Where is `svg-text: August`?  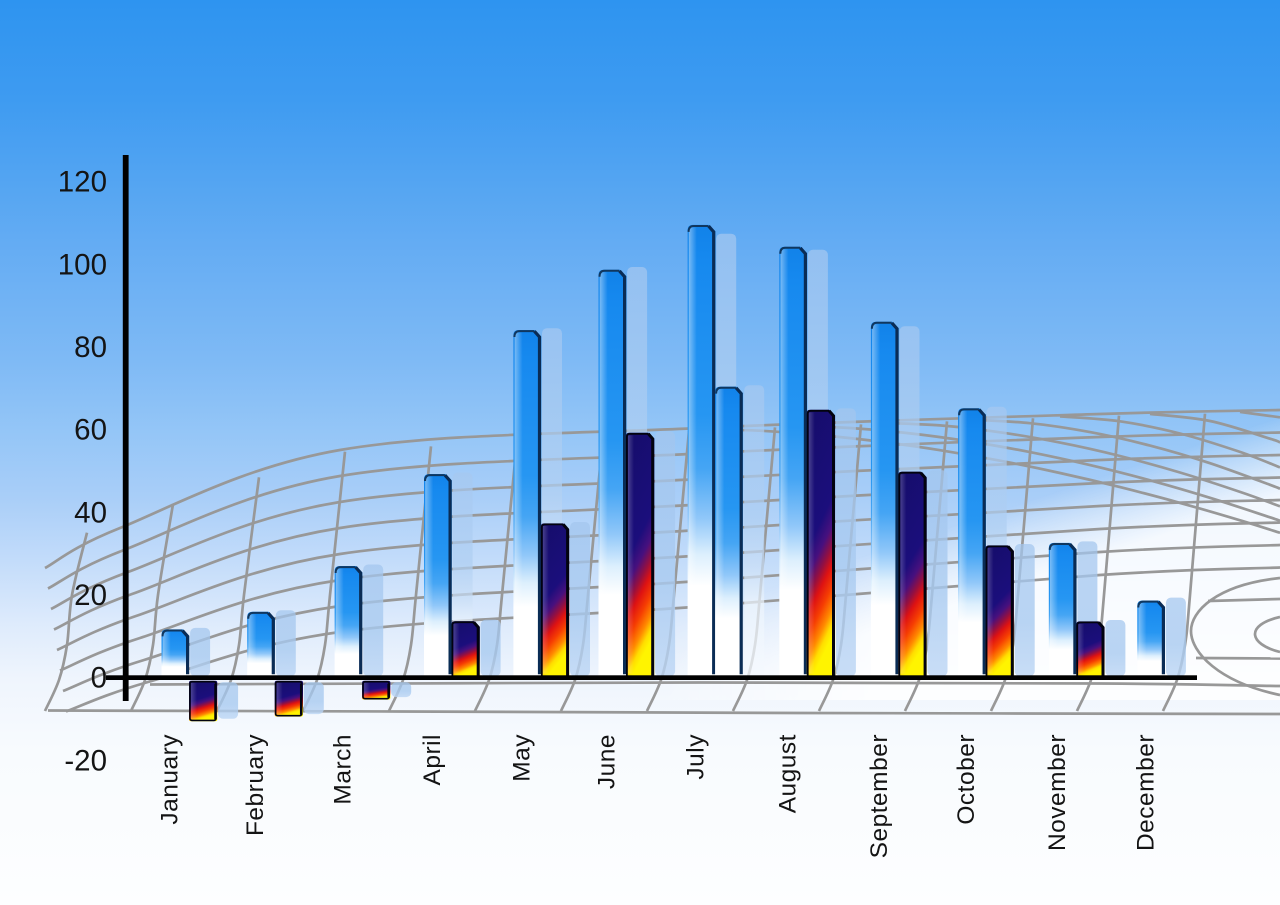 svg-text: August is located at coordinates (787, 773).